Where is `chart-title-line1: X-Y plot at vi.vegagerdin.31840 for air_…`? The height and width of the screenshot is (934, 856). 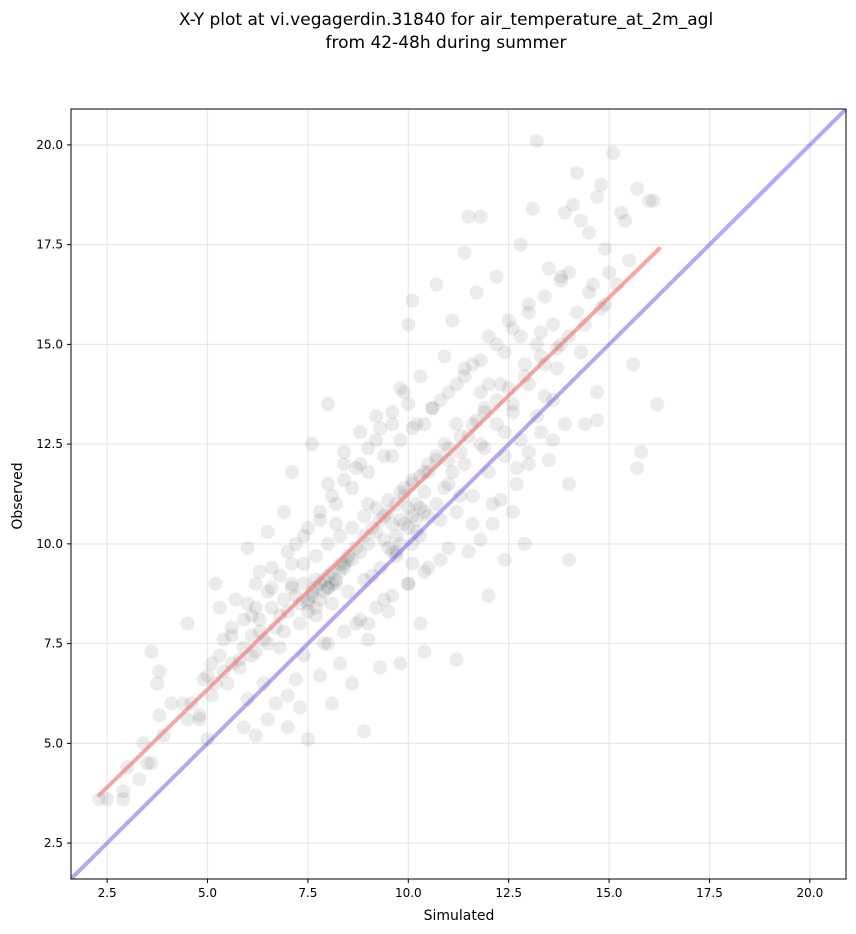
chart-title-line1: X-Y plot at vi.vegagerdin.31840 for air_… is located at coordinates (446, 20).